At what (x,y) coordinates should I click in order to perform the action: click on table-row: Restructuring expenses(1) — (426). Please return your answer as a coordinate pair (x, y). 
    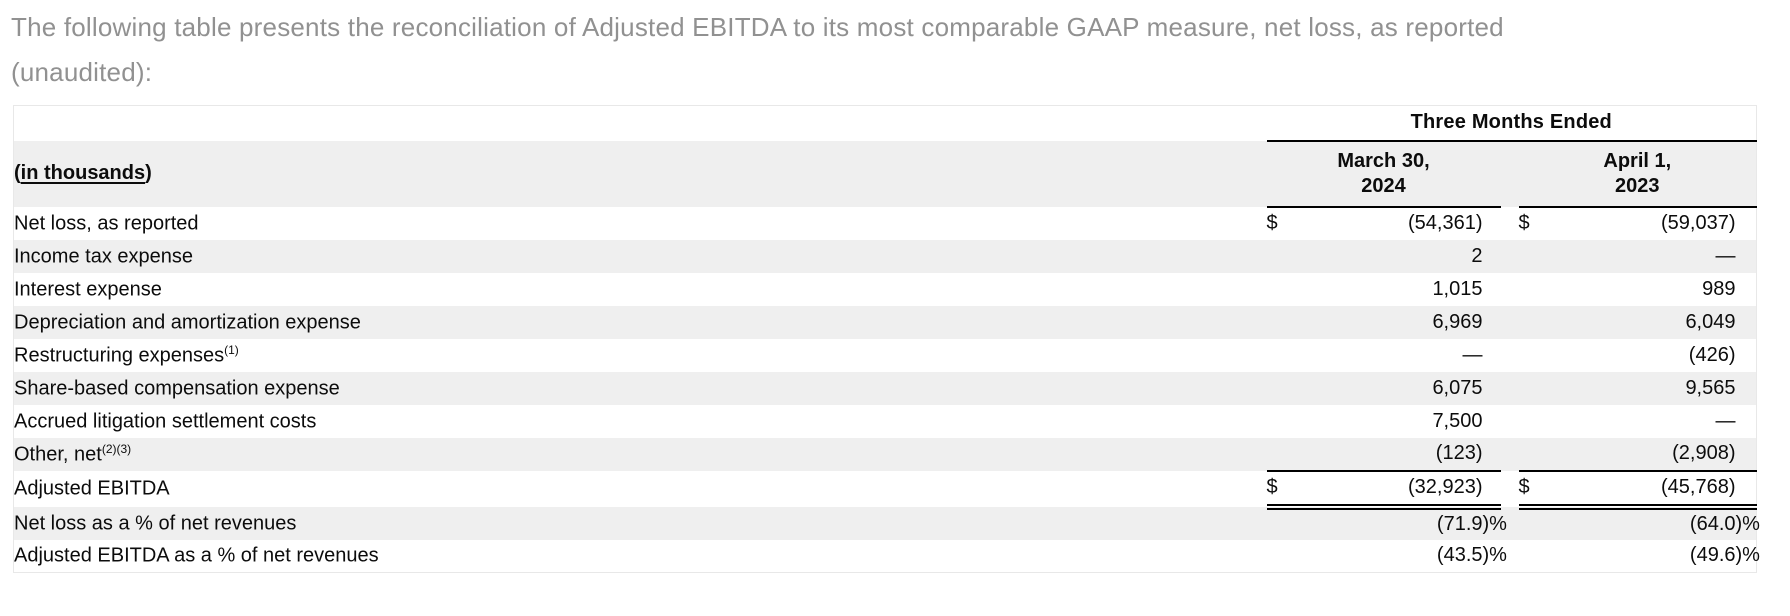
    Looking at the image, I should click on (885, 355).